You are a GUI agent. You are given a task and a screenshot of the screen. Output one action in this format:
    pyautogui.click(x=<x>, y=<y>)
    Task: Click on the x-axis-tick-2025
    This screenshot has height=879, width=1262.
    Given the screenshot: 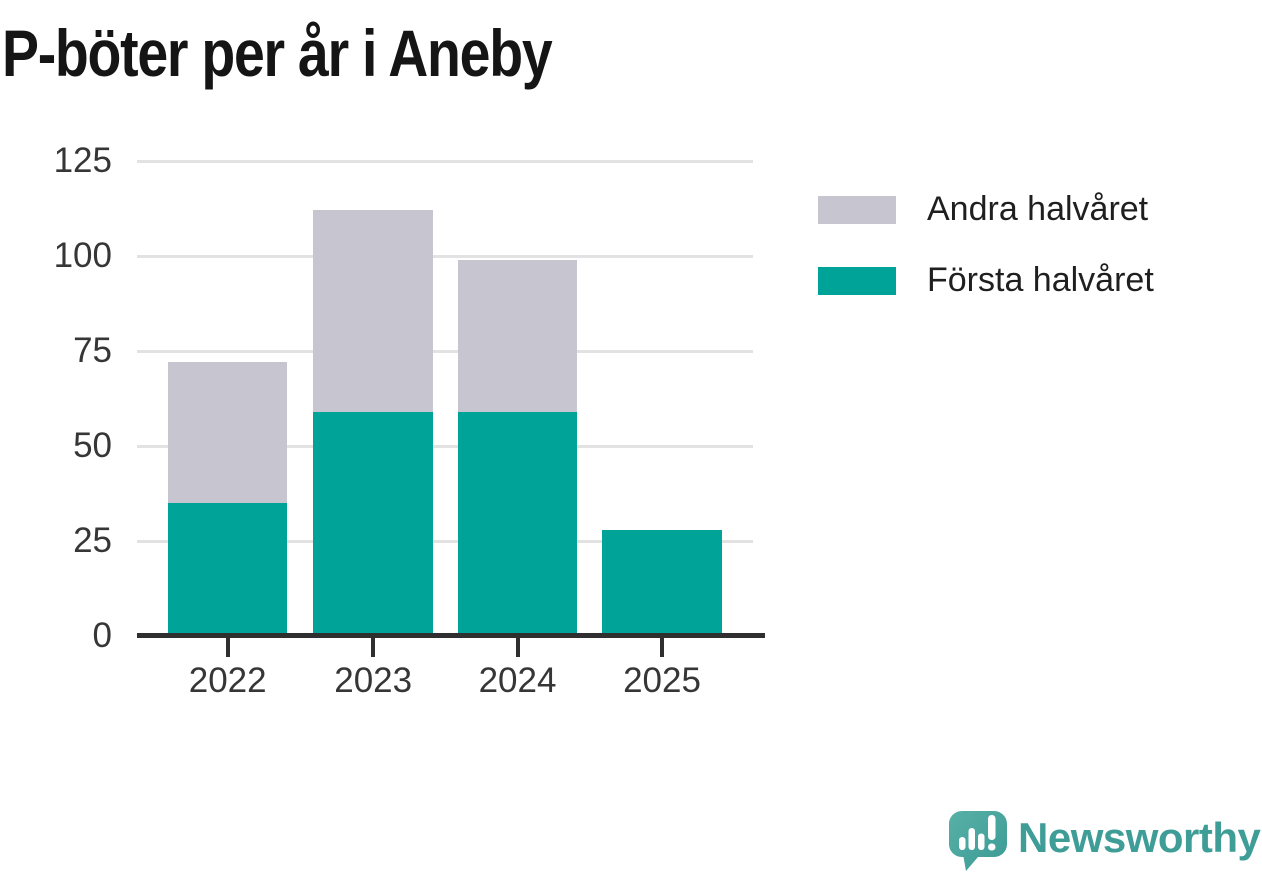 What is the action you would take?
    pyautogui.click(x=662, y=647)
    